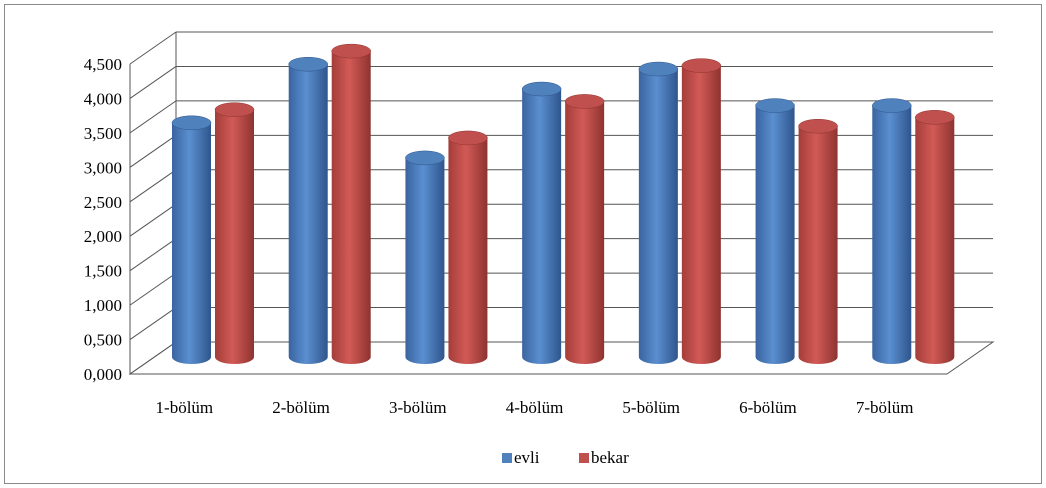  Describe the element at coordinates (507, 458) in the screenshot. I see `legend-swatch-evli` at that location.